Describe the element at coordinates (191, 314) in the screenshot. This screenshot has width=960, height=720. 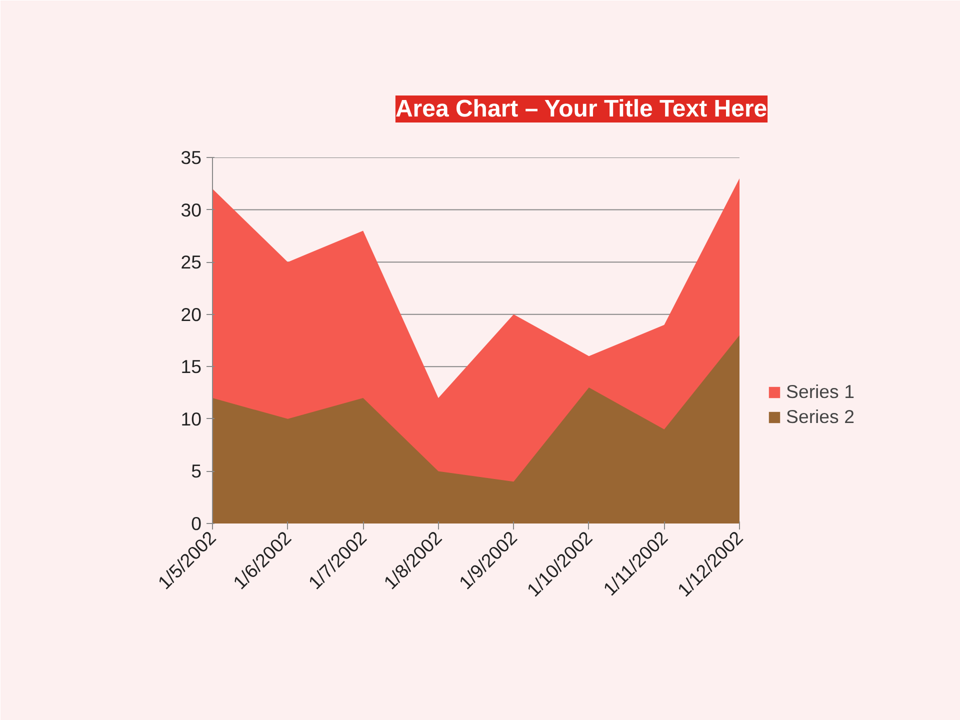
I see `y-tick-label: 20` at that location.